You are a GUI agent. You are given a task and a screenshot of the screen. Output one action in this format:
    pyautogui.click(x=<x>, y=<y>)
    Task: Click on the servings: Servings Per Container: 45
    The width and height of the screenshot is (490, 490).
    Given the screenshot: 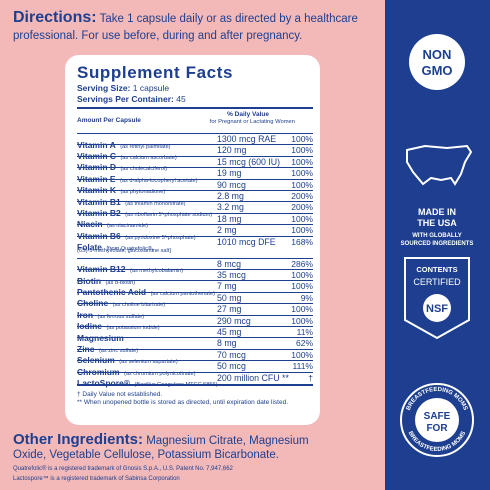 What is the action you would take?
    pyautogui.click(x=131, y=99)
    